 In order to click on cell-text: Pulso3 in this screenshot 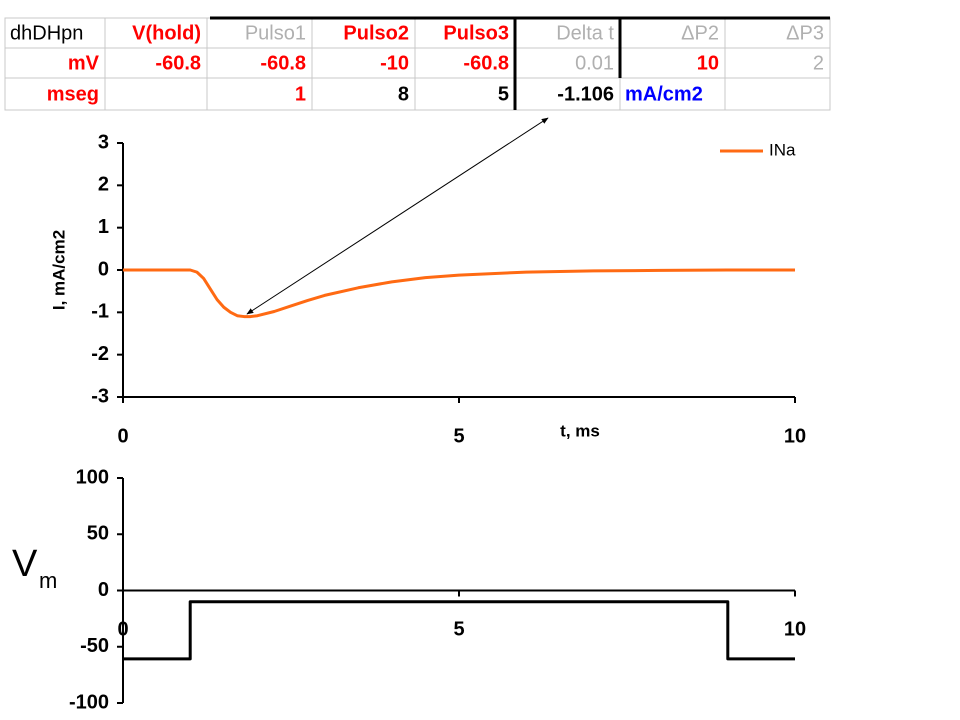, I will do `click(476, 33)`.